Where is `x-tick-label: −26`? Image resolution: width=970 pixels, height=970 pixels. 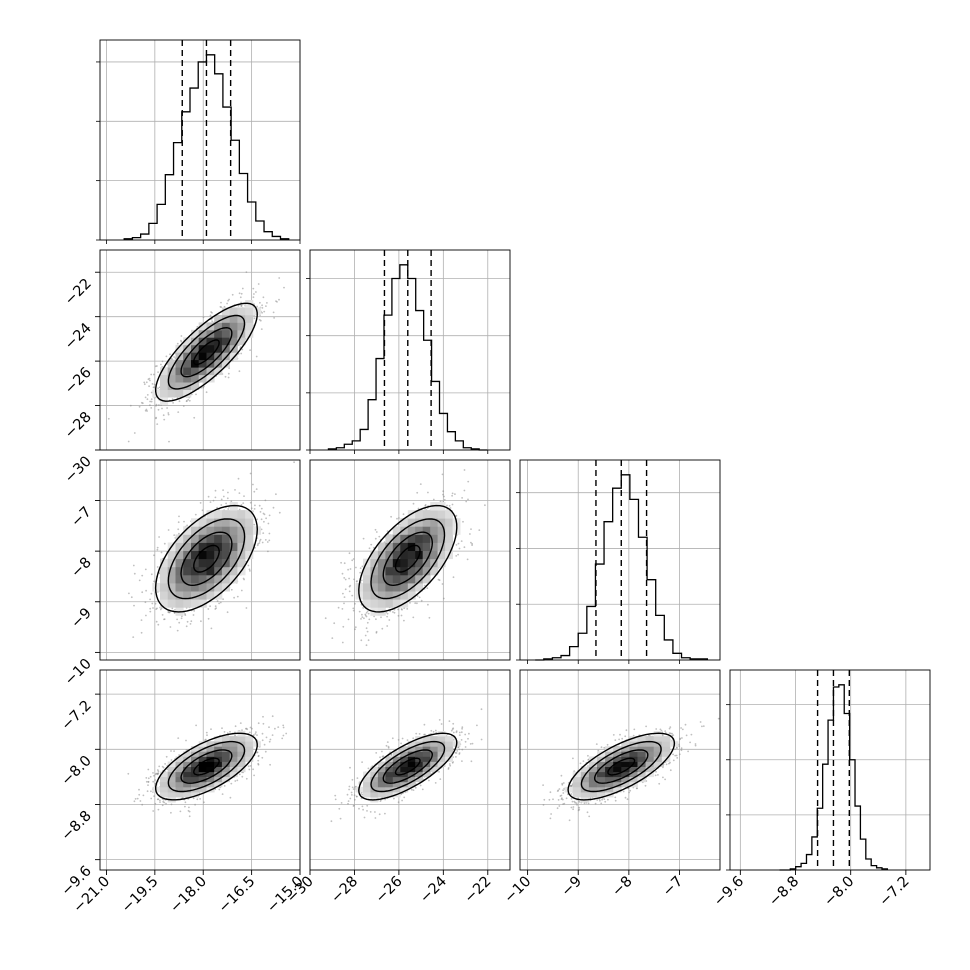 x-tick-label: −26 is located at coordinates (389, 890).